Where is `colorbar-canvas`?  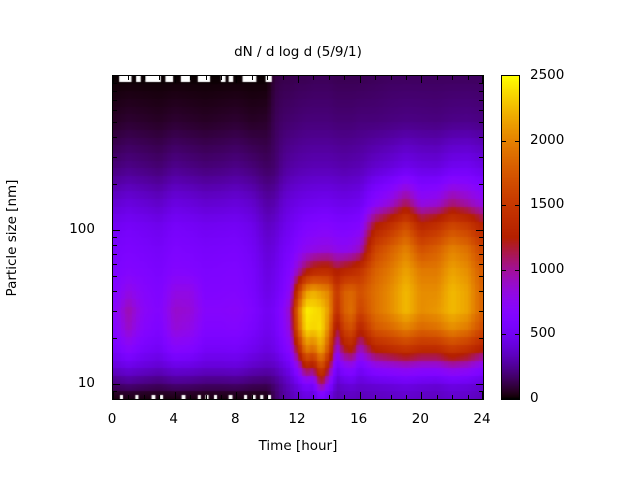 colorbar-canvas is located at coordinates (510, 237).